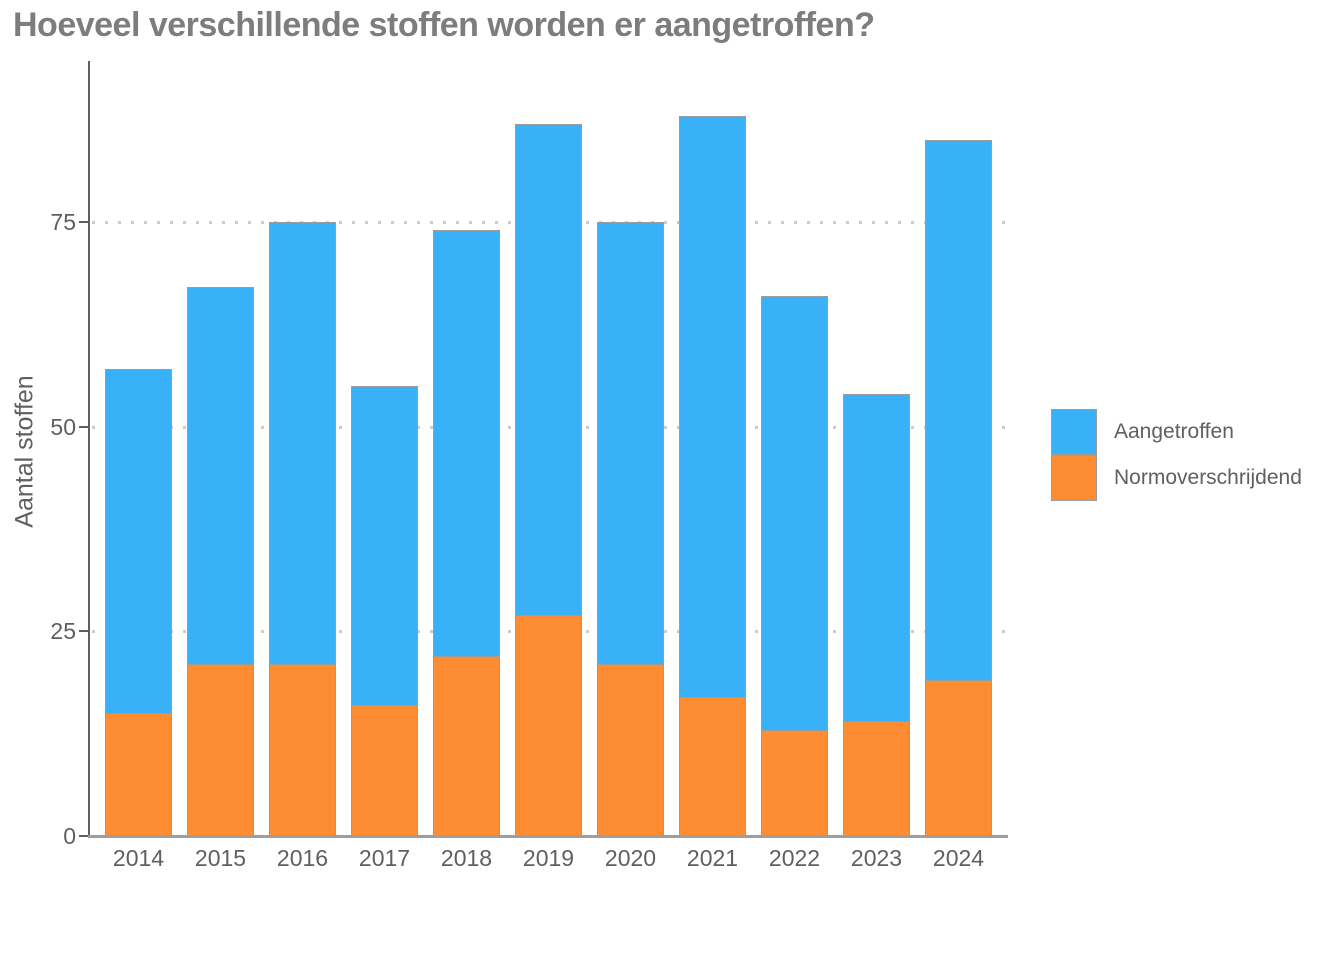 This screenshot has height=960, width=1344. Describe the element at coordinates (302, 443) in the screenshot. I see `bar-2016-aangetroffen` at that location.